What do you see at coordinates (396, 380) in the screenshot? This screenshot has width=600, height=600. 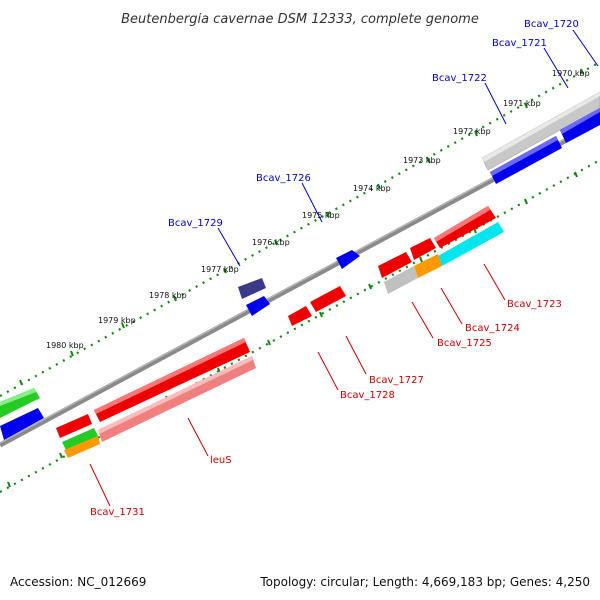 I see `gene-label: Bcav_1727` at bounding box center [396, 380].